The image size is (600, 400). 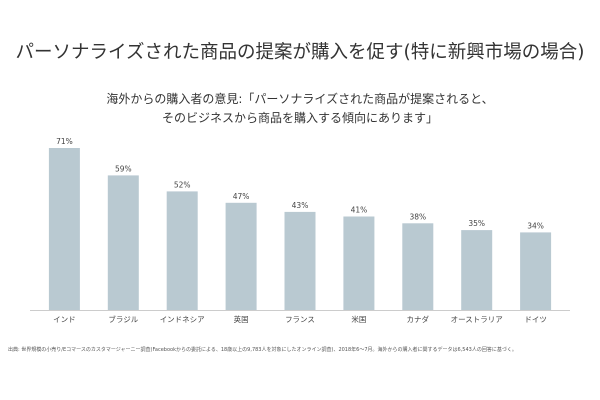 I want to click on x-tick-label: ドイツ, so click(x=535, y=319).